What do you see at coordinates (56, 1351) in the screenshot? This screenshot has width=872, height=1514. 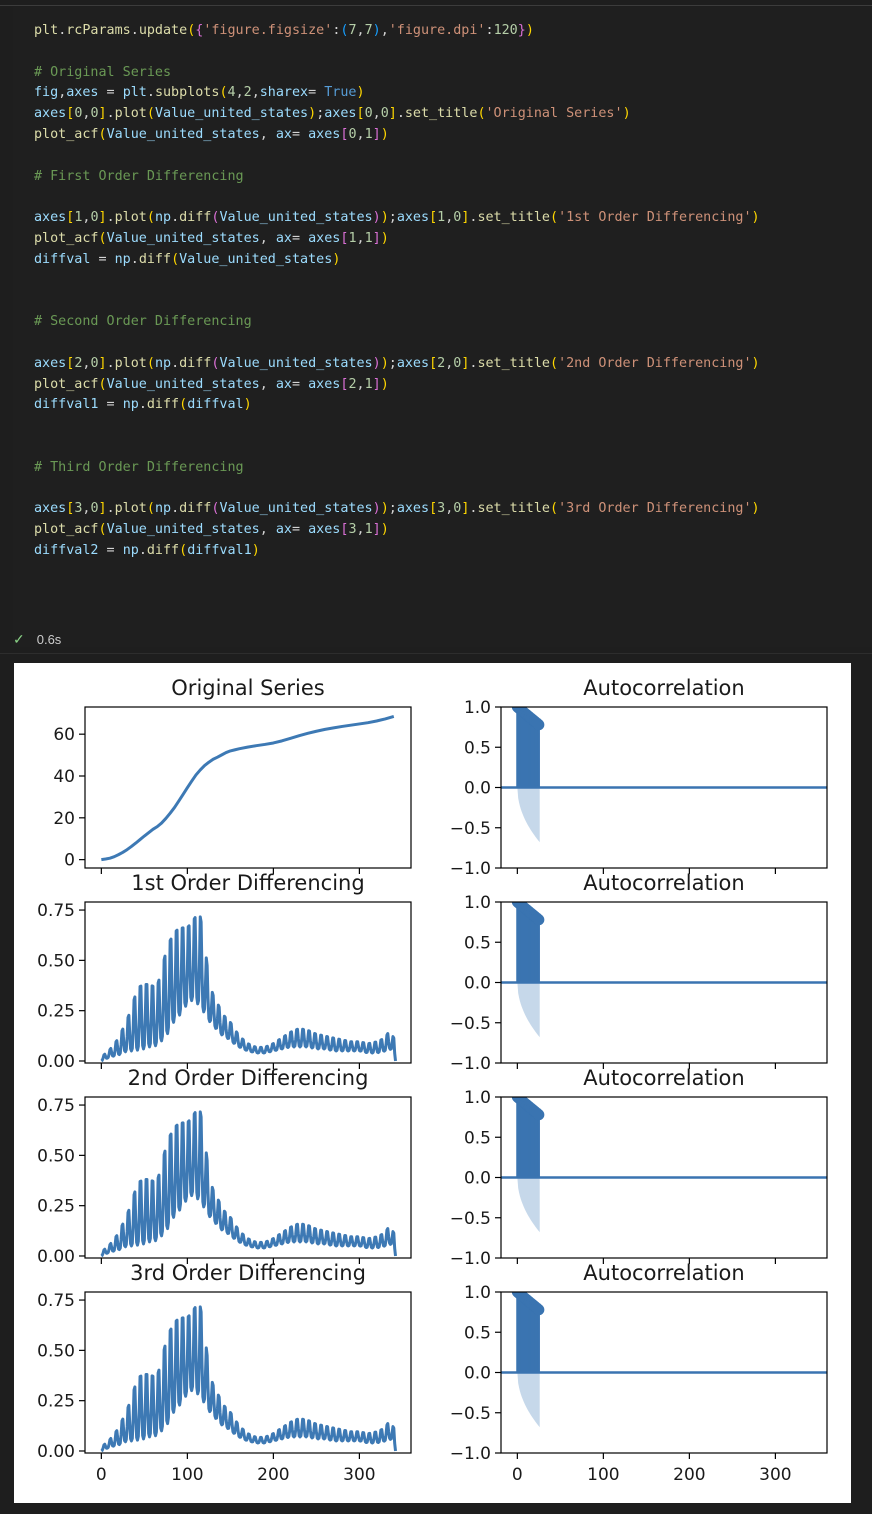 I see `y-tick-label: 0.50` at bounding box center [56, 1351].